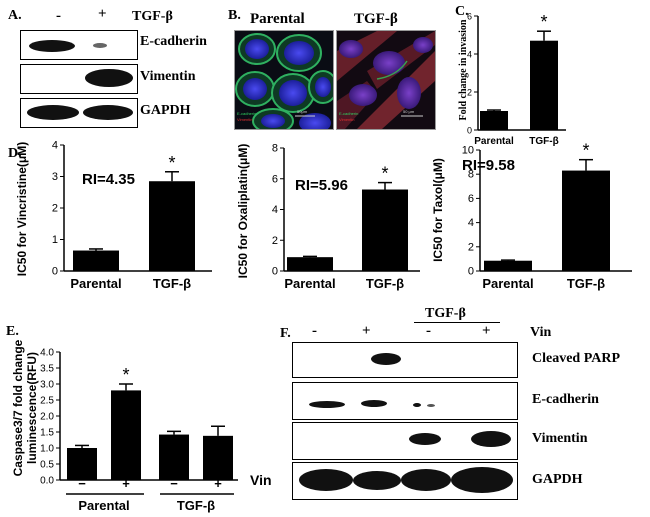 This screenshot has height=517, width=650. I want to click on y-tick-label: 3.5, so click(47, 369).